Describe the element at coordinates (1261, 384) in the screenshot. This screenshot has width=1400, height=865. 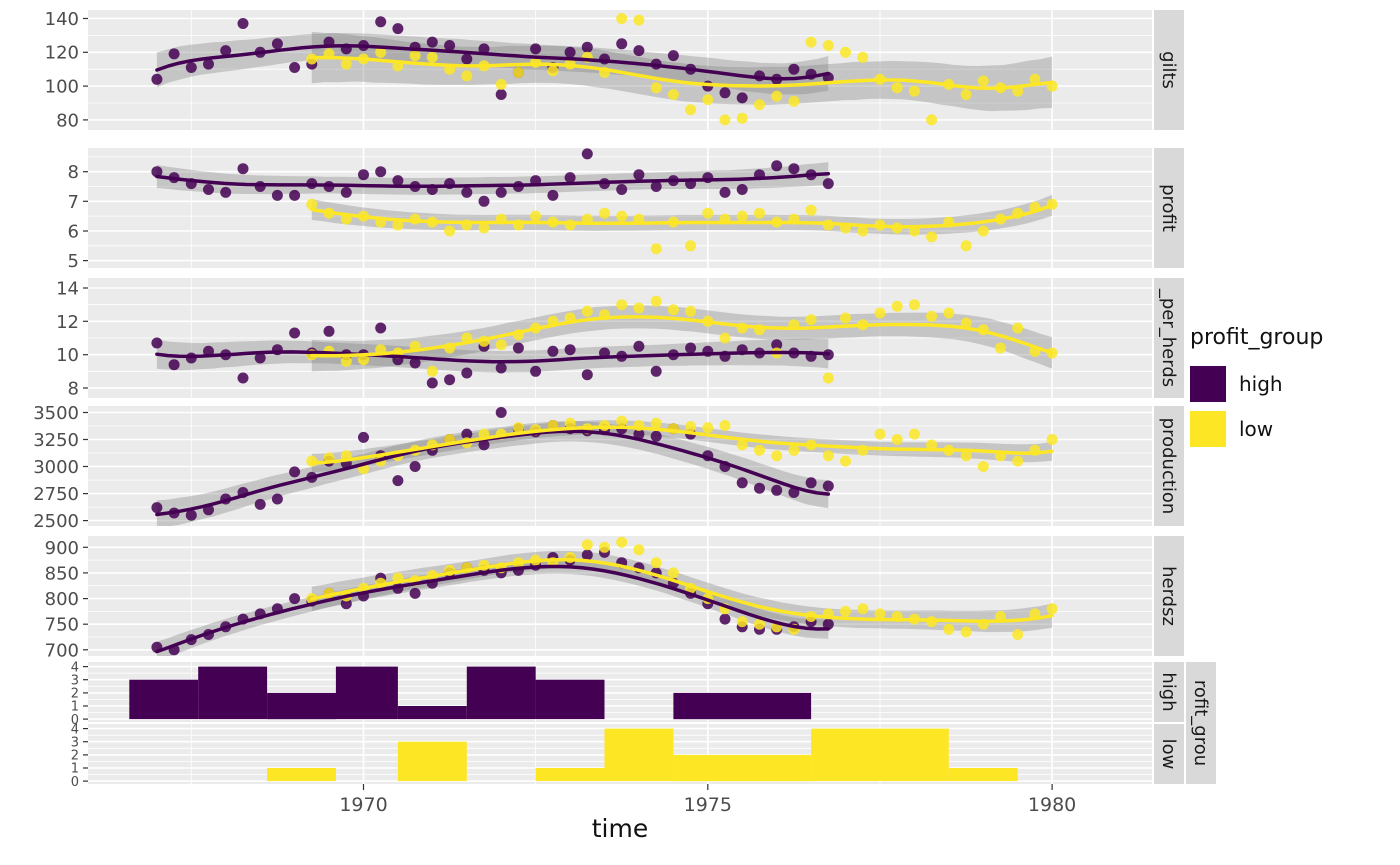
I see `legend-label-high: high` at that location.